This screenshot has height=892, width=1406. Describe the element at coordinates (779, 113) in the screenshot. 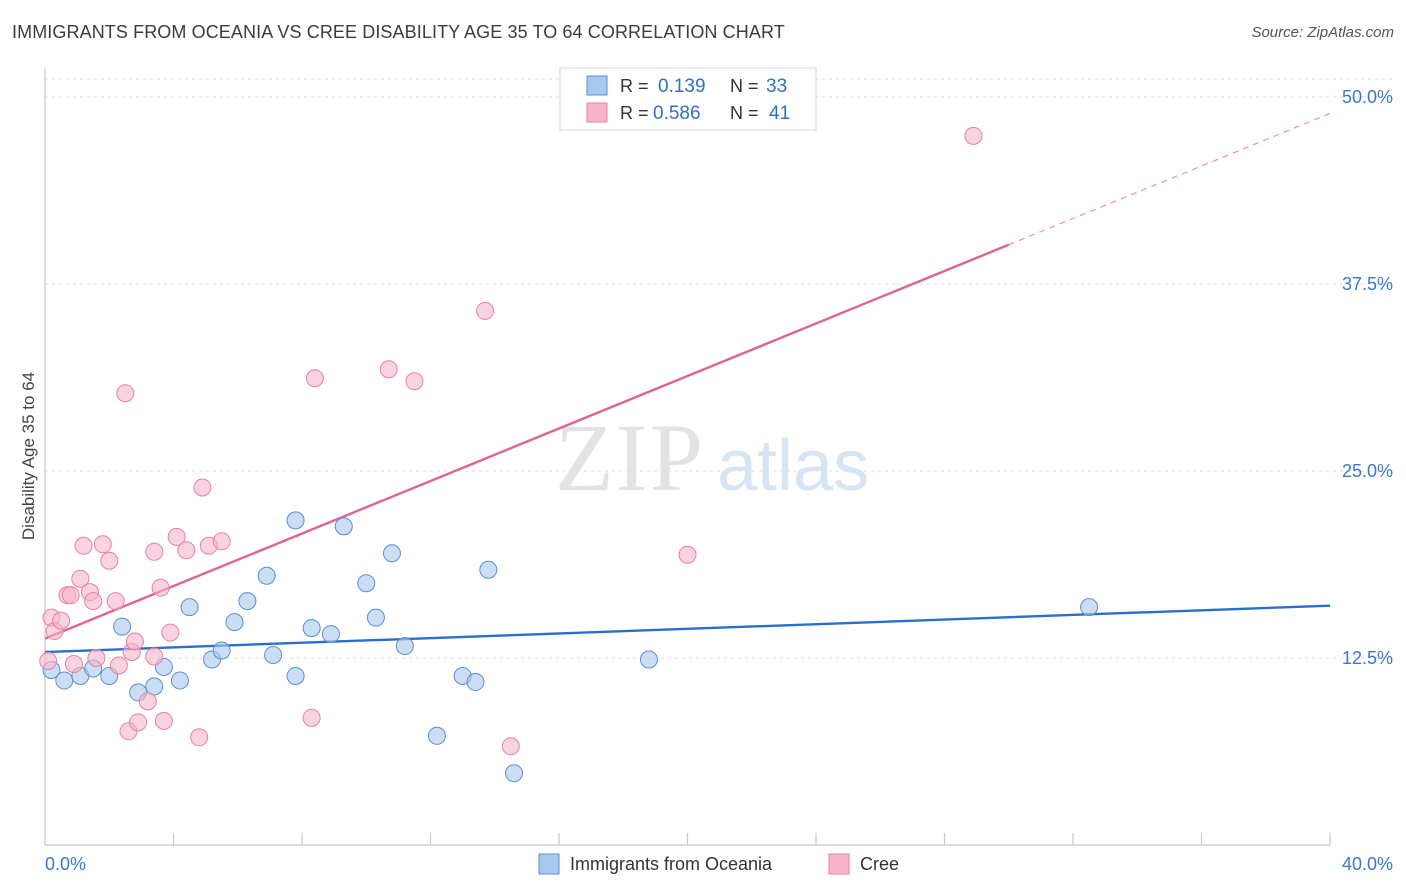

I see `legend-n-value-cree: 41` at that location.